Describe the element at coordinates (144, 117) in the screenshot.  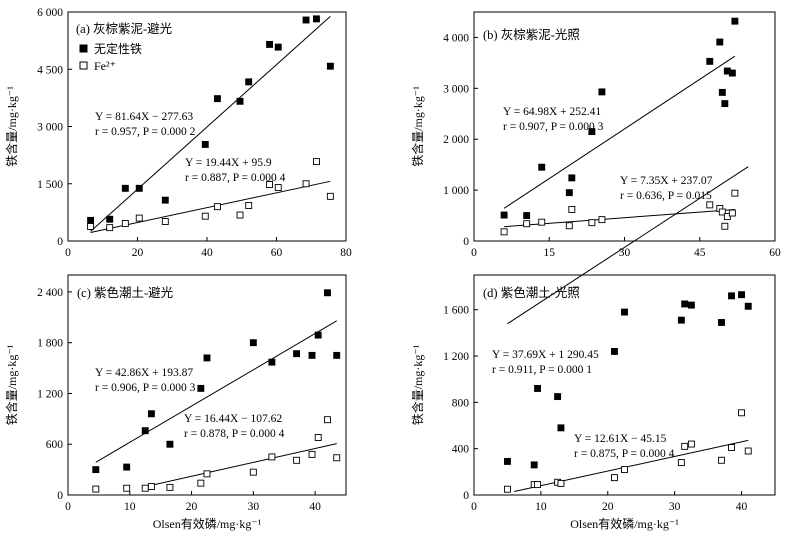
I see `regression-equation: Y = 81.64X − 277.63` at that location.